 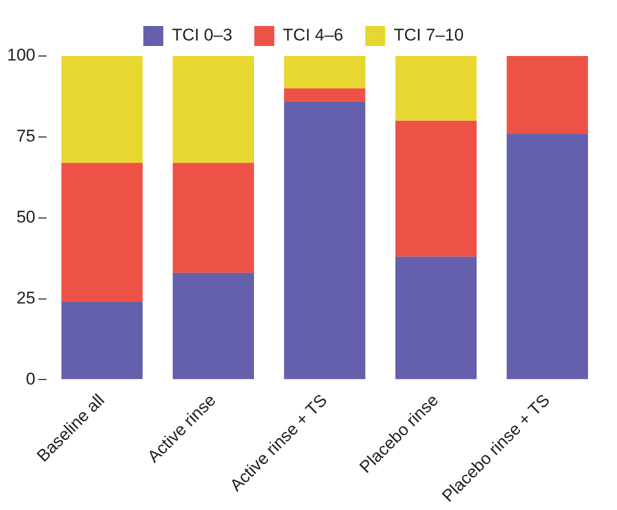 What do you see at coordinates (429, 35) in the screenshot?
I see `legend-label: TCI 7–10` at bounding box center [429, 35].